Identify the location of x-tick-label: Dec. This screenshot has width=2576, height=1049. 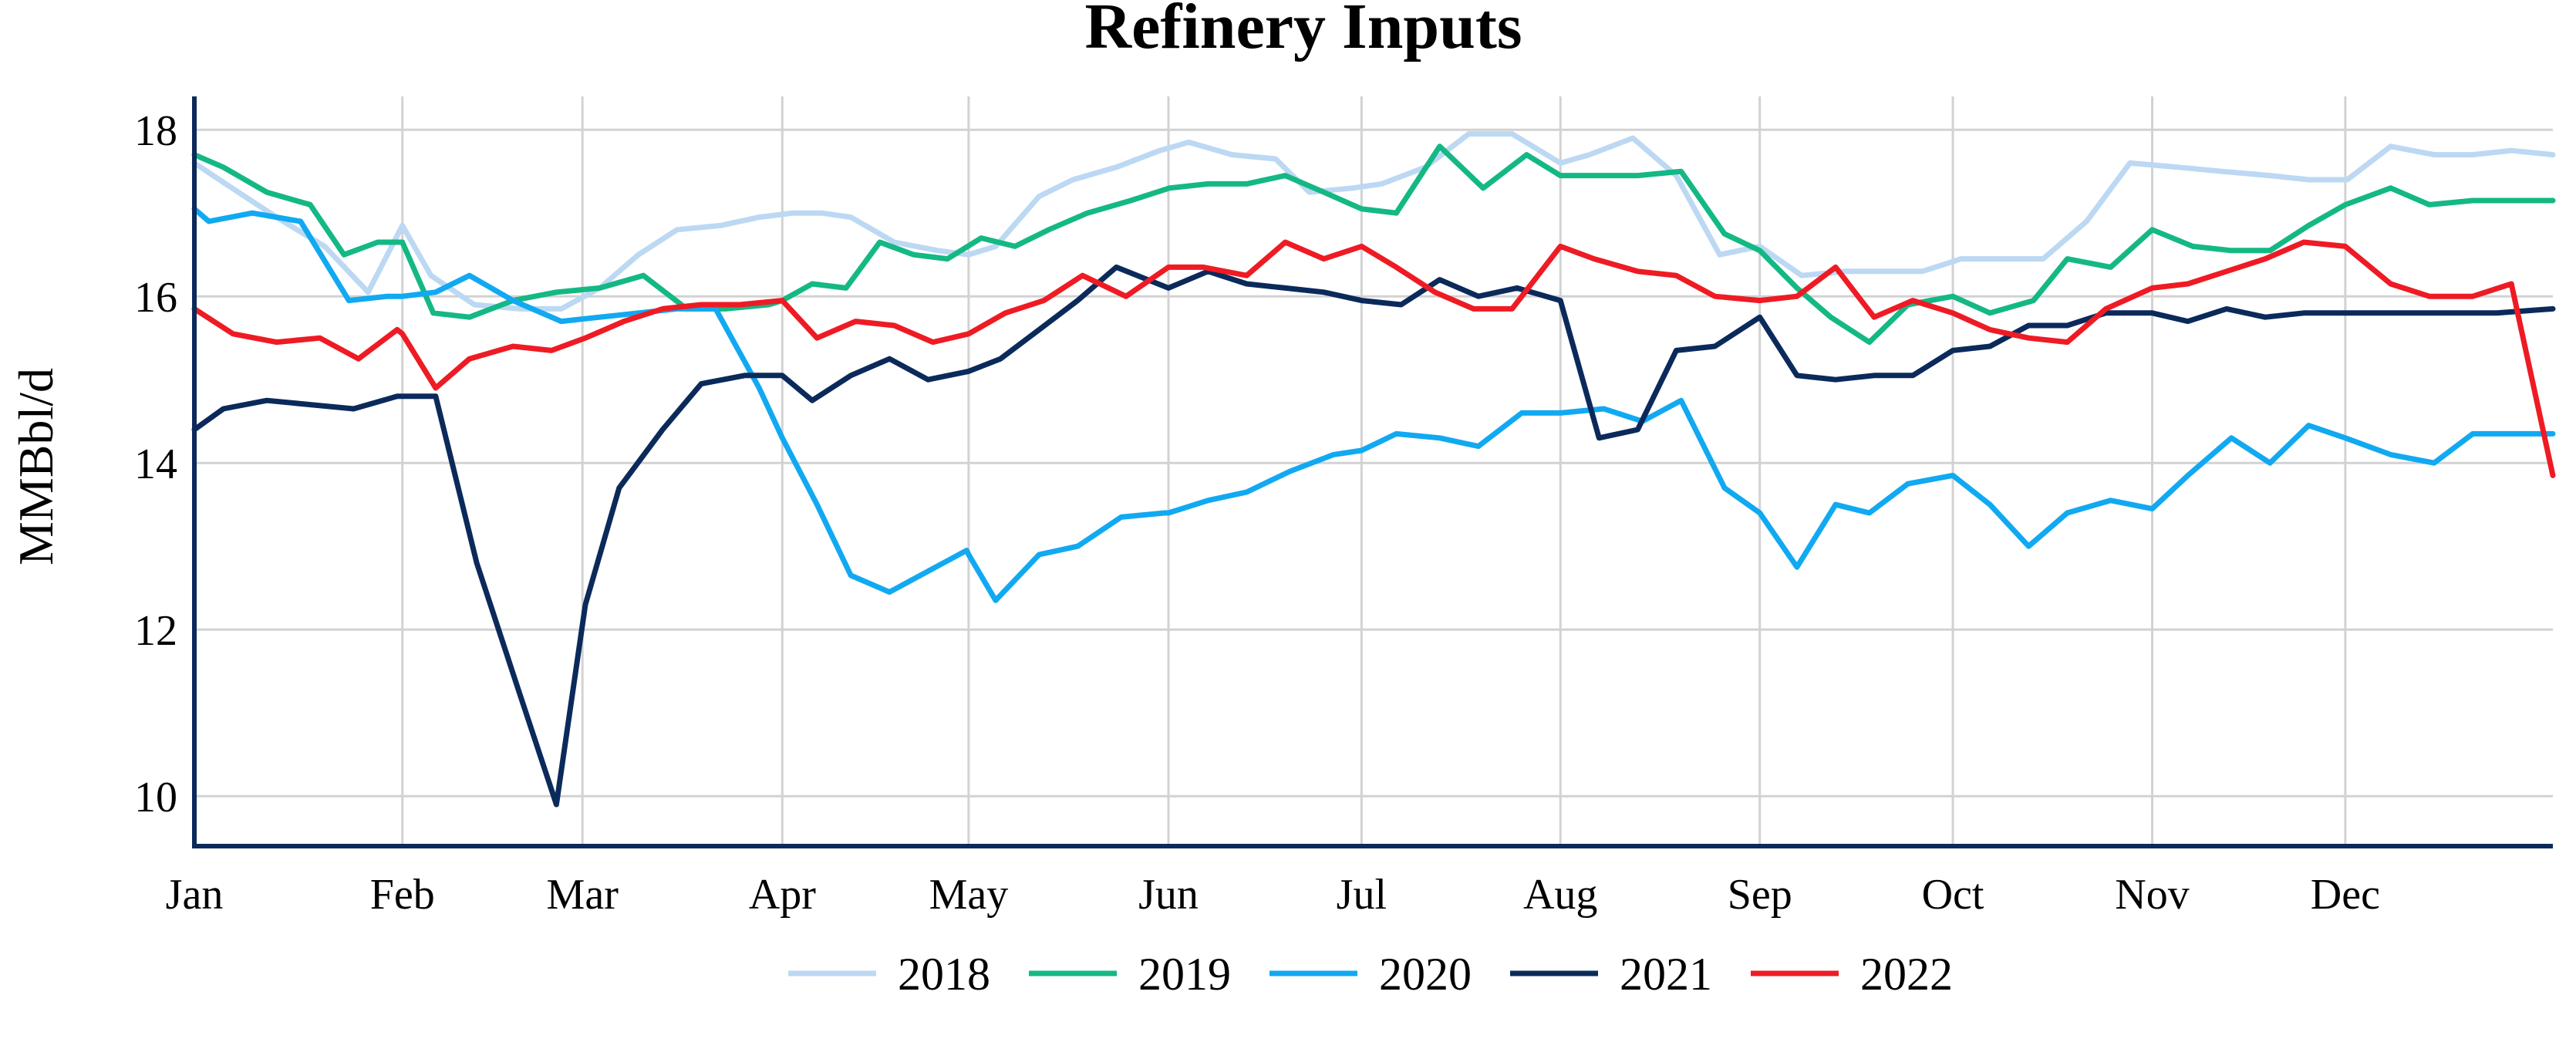
(2345, 895).